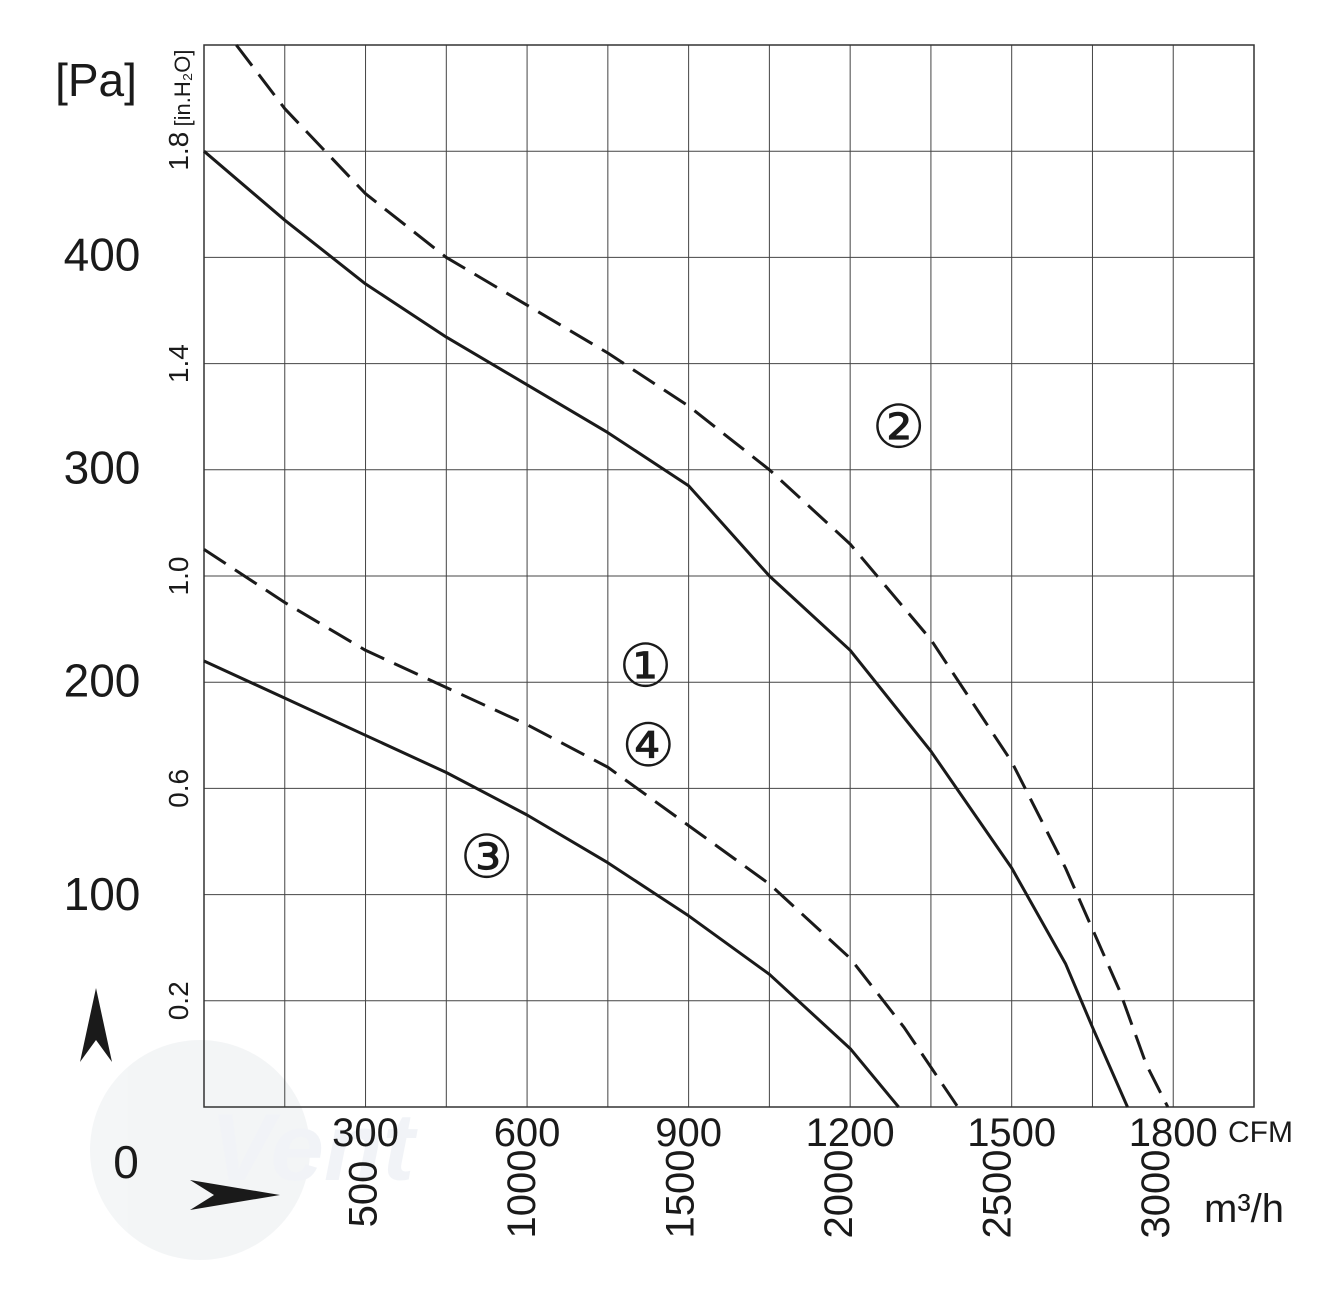 This screenshot has height=1304, width=1343. Describe the element at coordinates (899, 426) in the screenshot. I see `curve-label-2: ②` at that location.